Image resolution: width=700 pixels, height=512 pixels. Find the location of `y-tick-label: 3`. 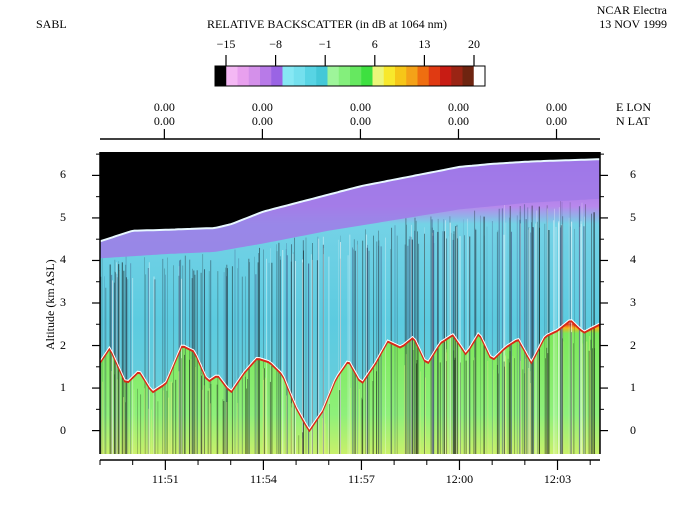

y-tick-label: 3 is located at coordinates (63, 302).